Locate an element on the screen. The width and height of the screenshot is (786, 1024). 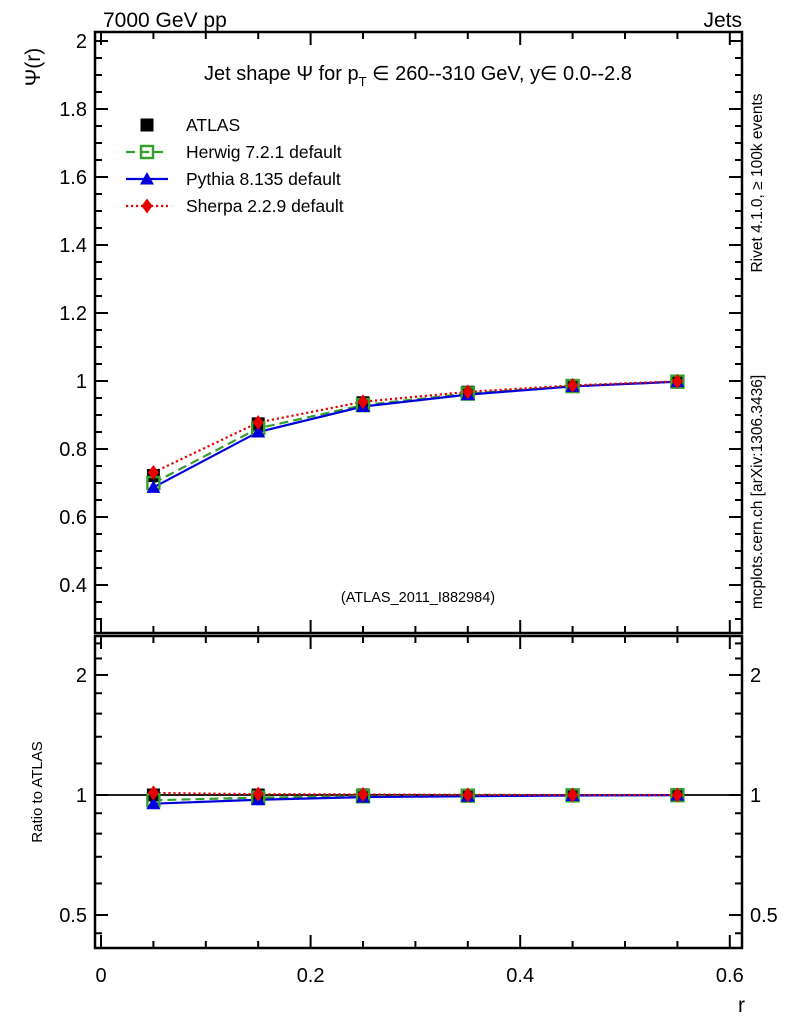
series-markers-ratio is located at coordinates (415, 797).